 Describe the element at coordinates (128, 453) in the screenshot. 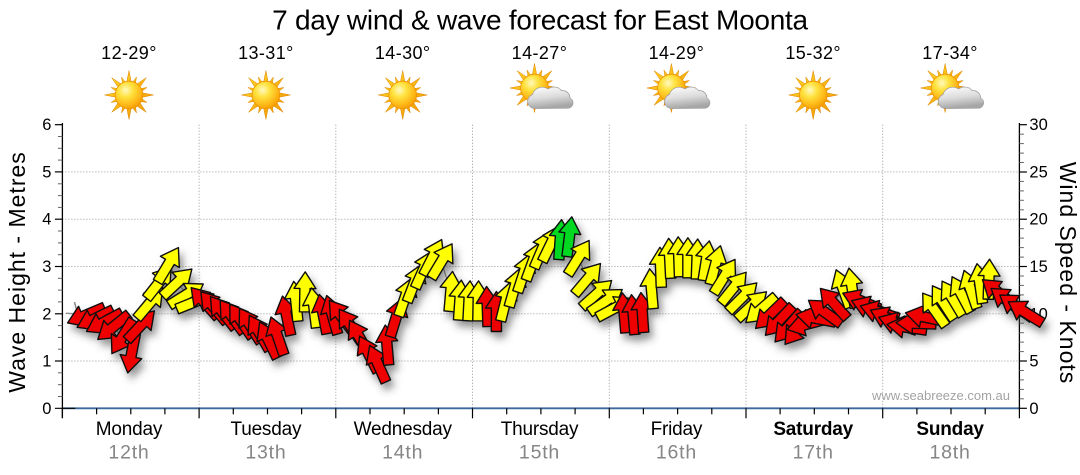

I see `svg-text: 12th` at that location.